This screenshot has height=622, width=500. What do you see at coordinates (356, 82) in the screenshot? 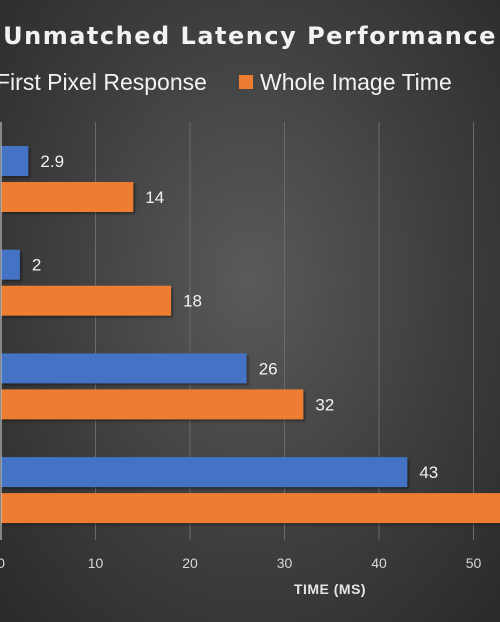
I see `legend-label-whole-image: Whole Image Time` at bounding box center [356, 82].